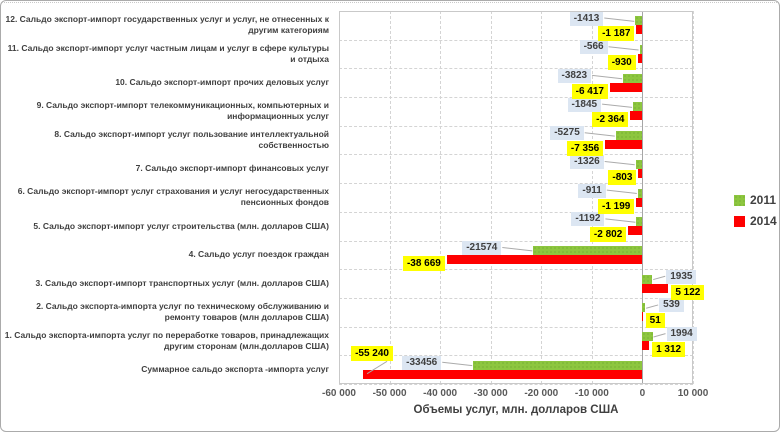 This screenshot has height=434, width=782. Describe the element at coordinates (235, 369) in the screenshot. I see `category-label: Суммарное сальдо экспорта -импорта услуг` at that location.